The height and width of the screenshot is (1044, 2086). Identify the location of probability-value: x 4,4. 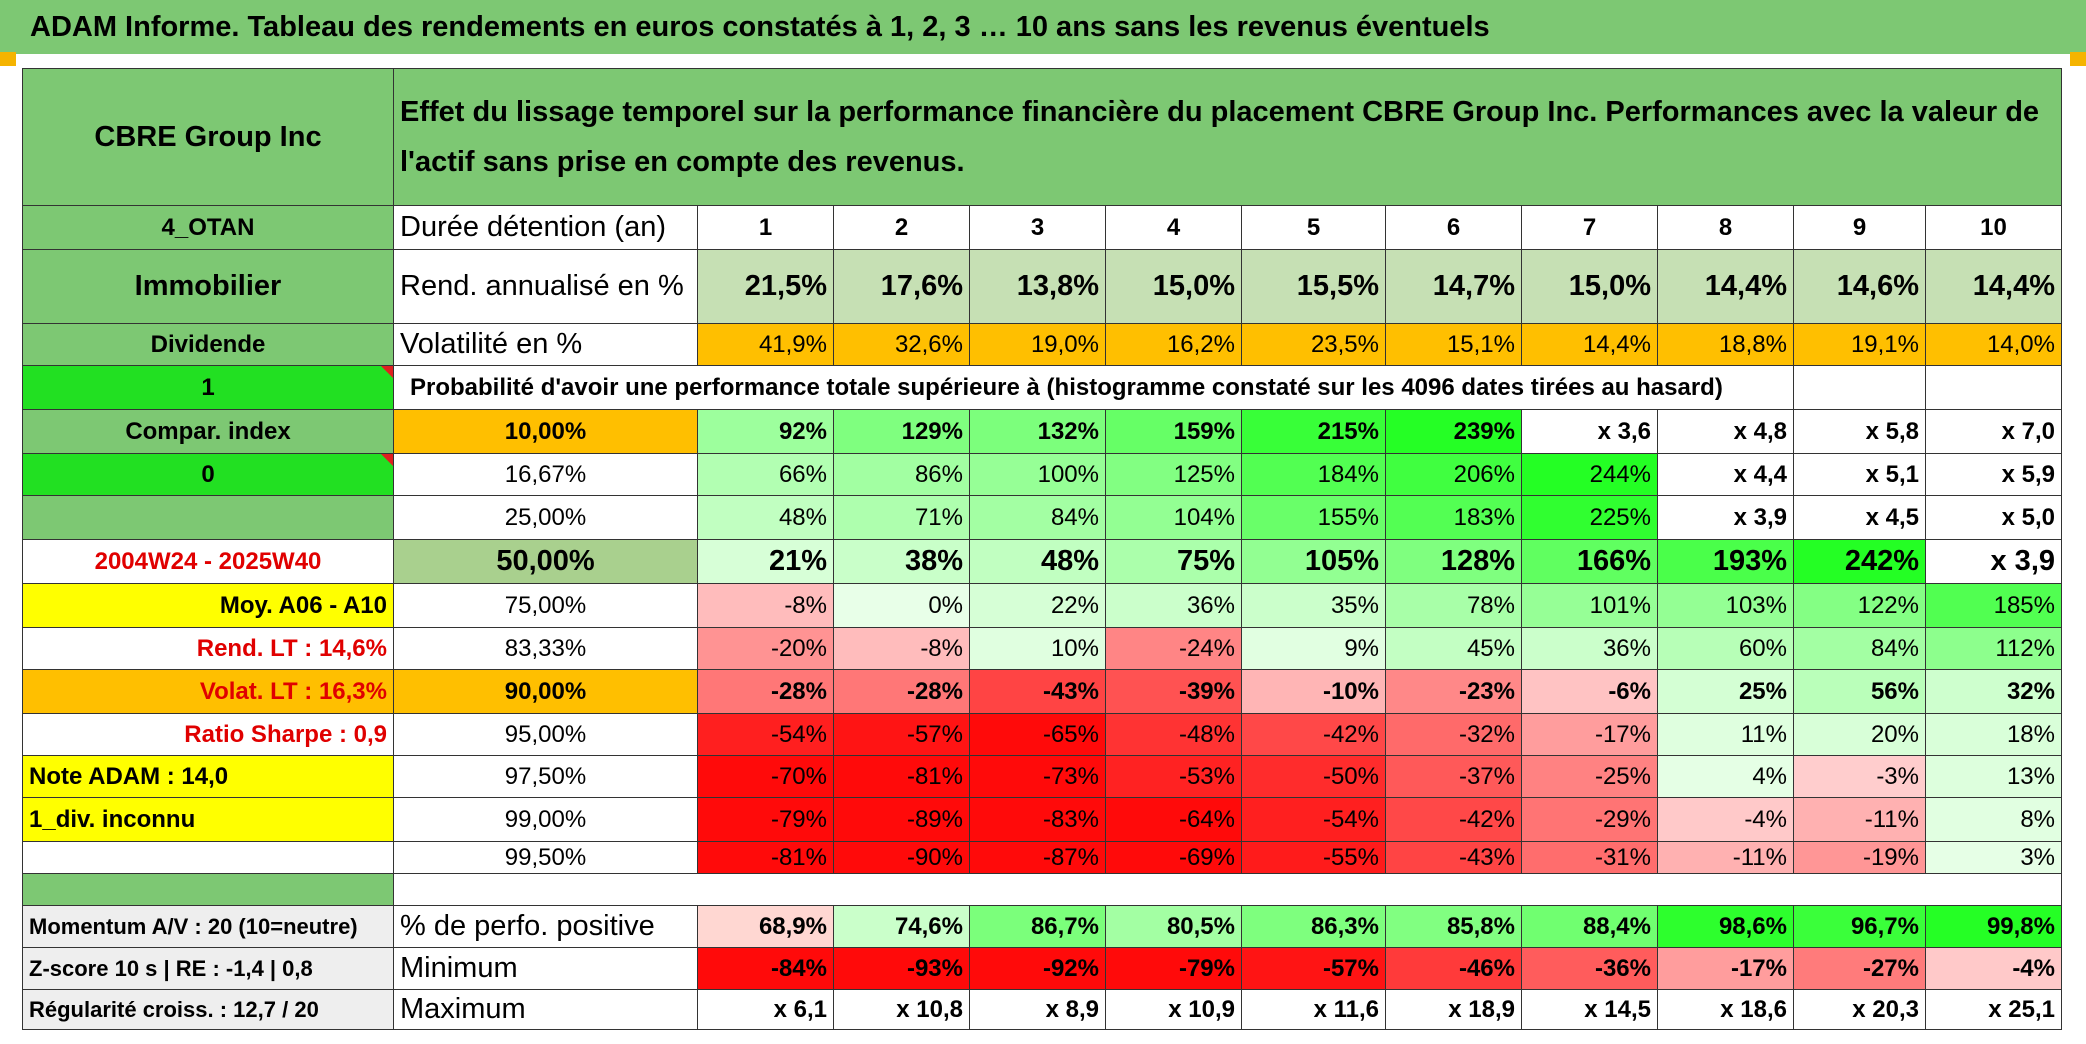
(1726, 475).